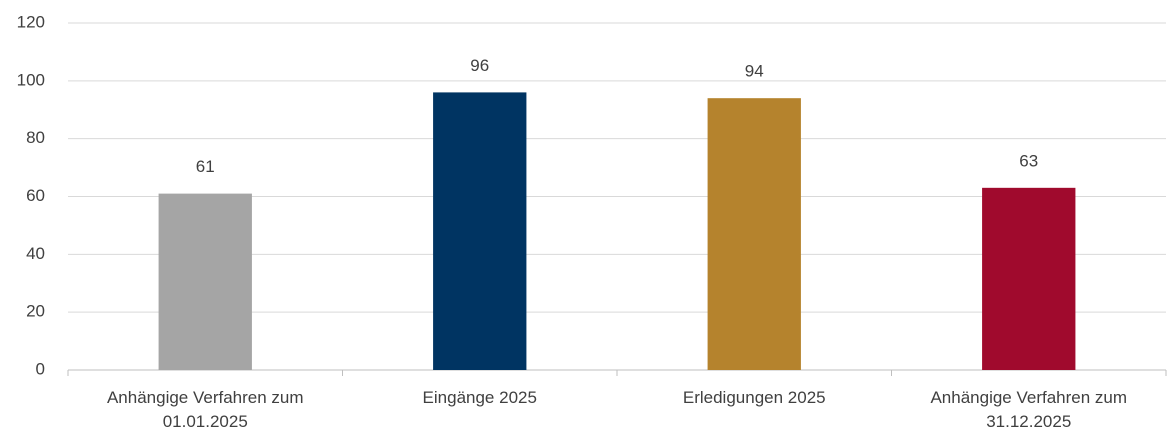  Describe the element at coordinates (31, 79) in the screenshot. I see `y-tick-label: 100` at that location.